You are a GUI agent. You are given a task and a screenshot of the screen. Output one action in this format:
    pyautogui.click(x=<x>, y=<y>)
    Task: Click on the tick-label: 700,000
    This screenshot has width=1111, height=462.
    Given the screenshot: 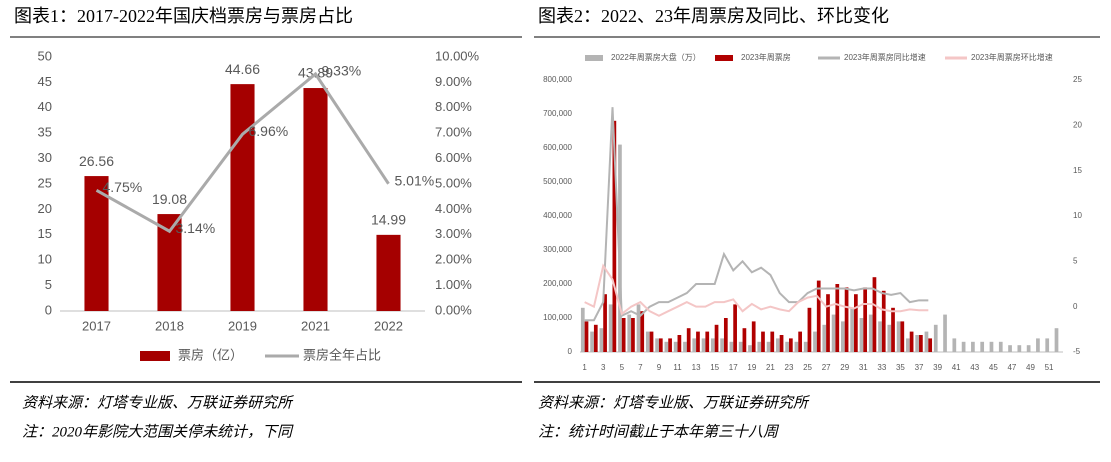 What is the action you would take?
    pyautogui.click(x=557, y=113)
    